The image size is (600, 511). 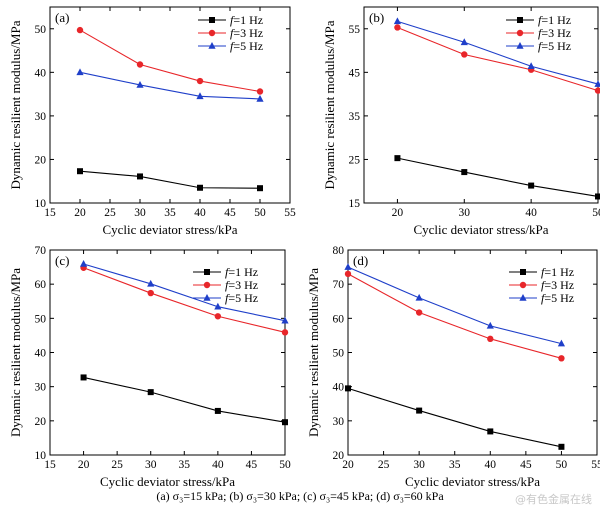 What do you see at coordinates (472, 481) in the screenshot?
I see `x-axis-title: Cyclic deviator stress/kPa` at bounding box center [472, 481].